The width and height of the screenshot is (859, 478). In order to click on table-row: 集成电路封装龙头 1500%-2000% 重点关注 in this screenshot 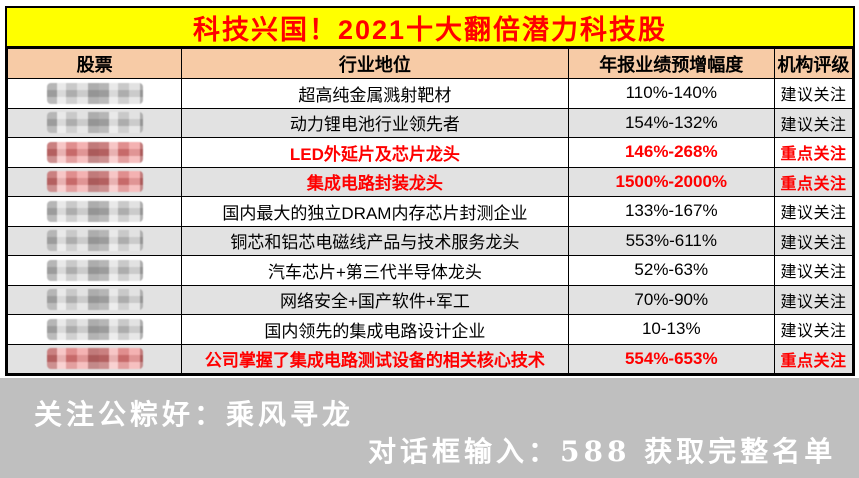, I will do `click(430, 181)`.